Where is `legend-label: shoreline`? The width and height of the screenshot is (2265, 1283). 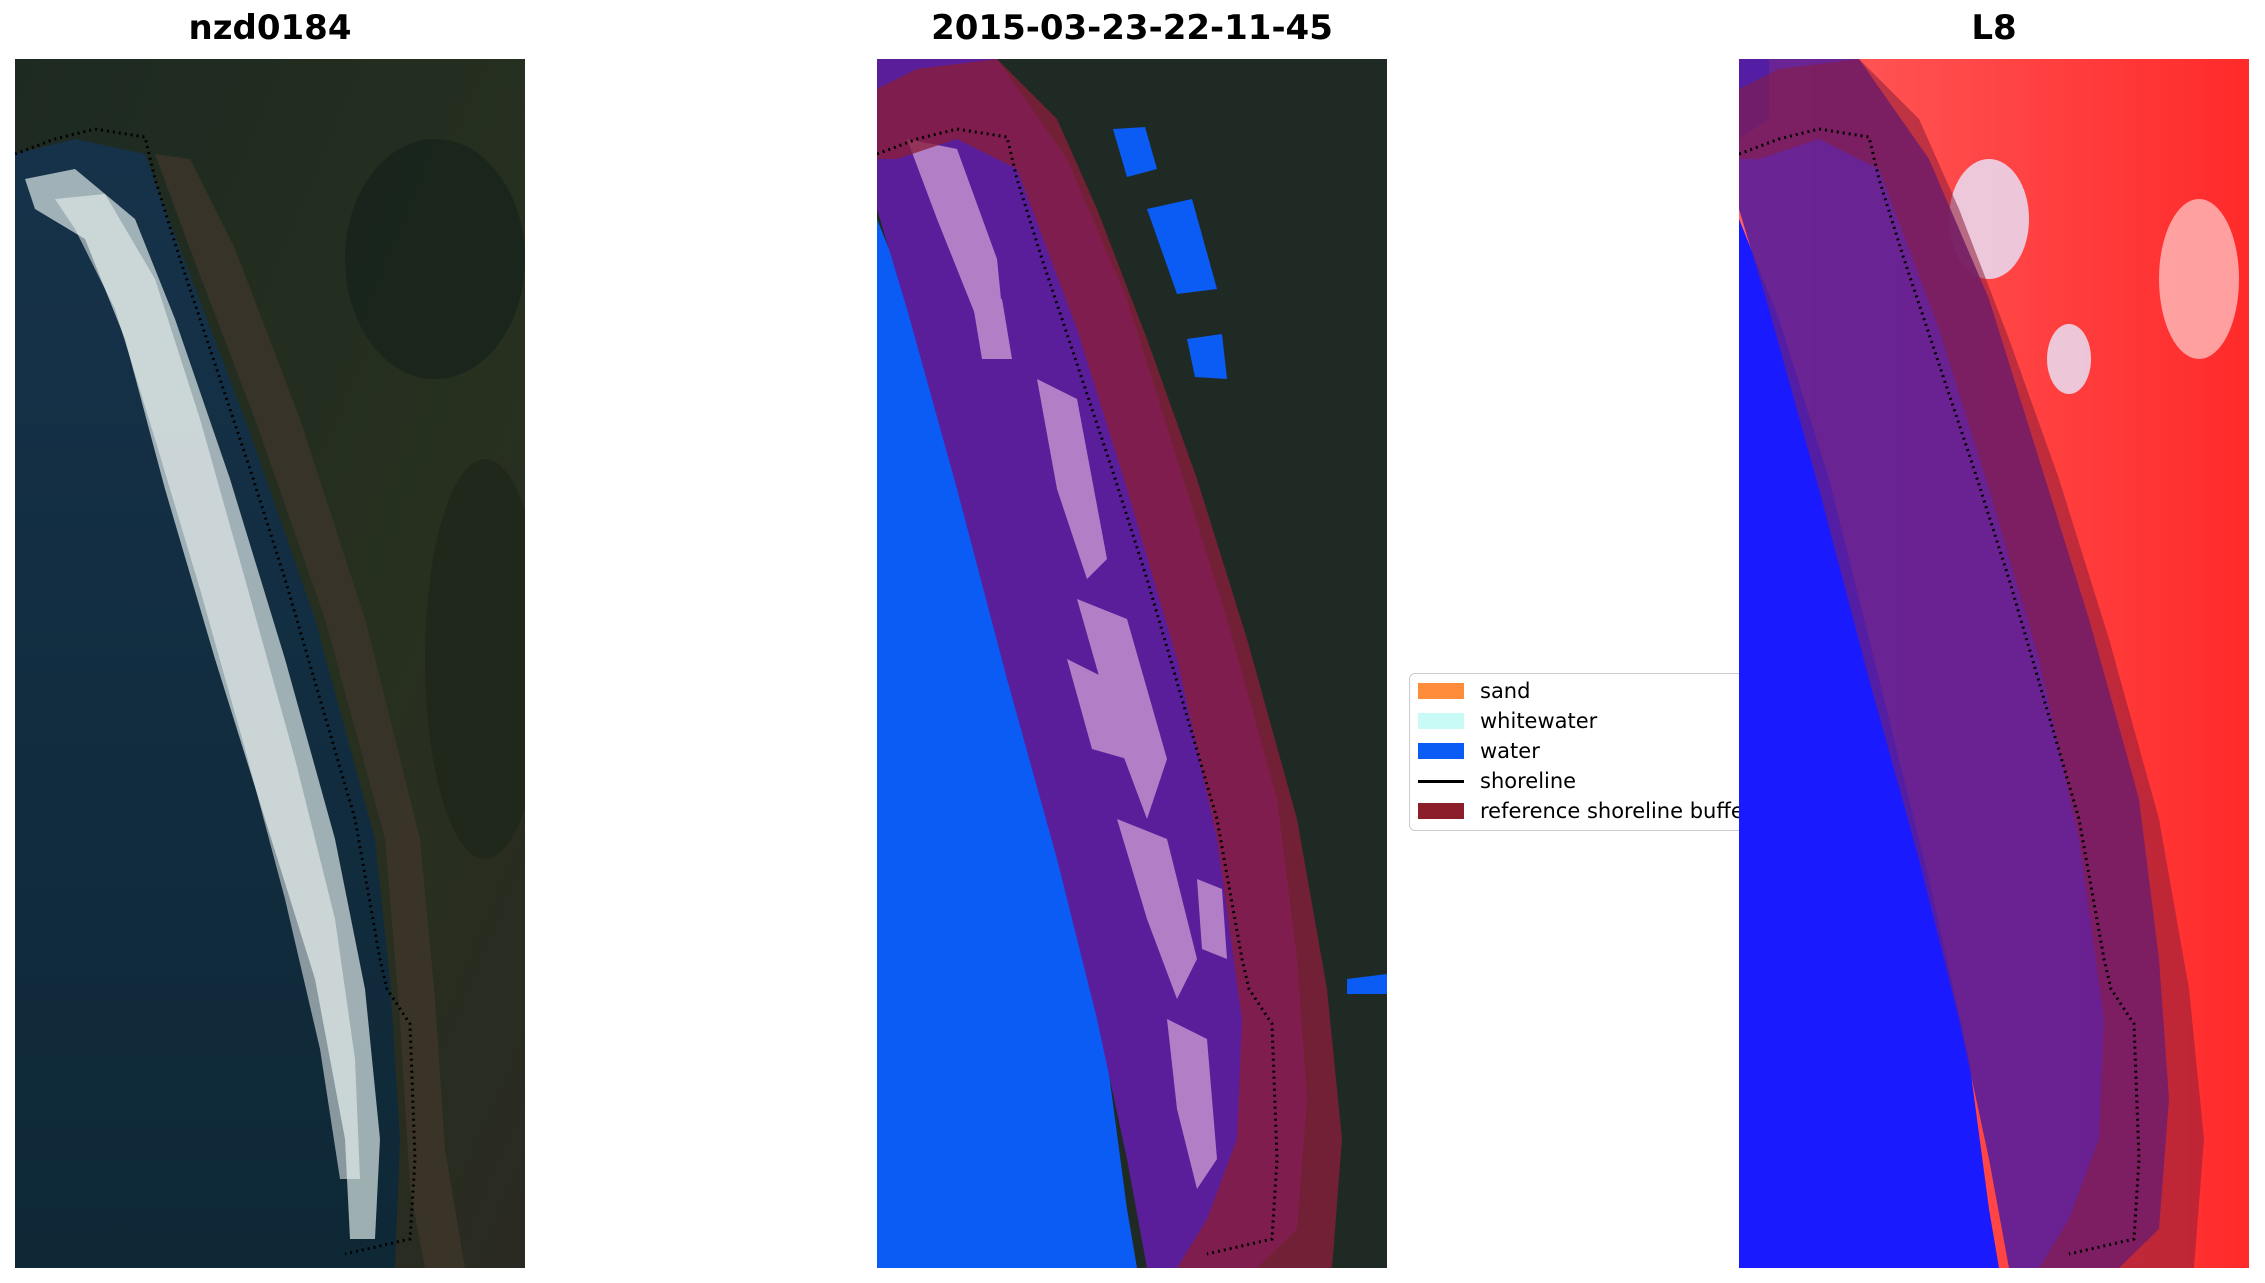
legend-label: shoreline is located at coordinates (1528, 781).